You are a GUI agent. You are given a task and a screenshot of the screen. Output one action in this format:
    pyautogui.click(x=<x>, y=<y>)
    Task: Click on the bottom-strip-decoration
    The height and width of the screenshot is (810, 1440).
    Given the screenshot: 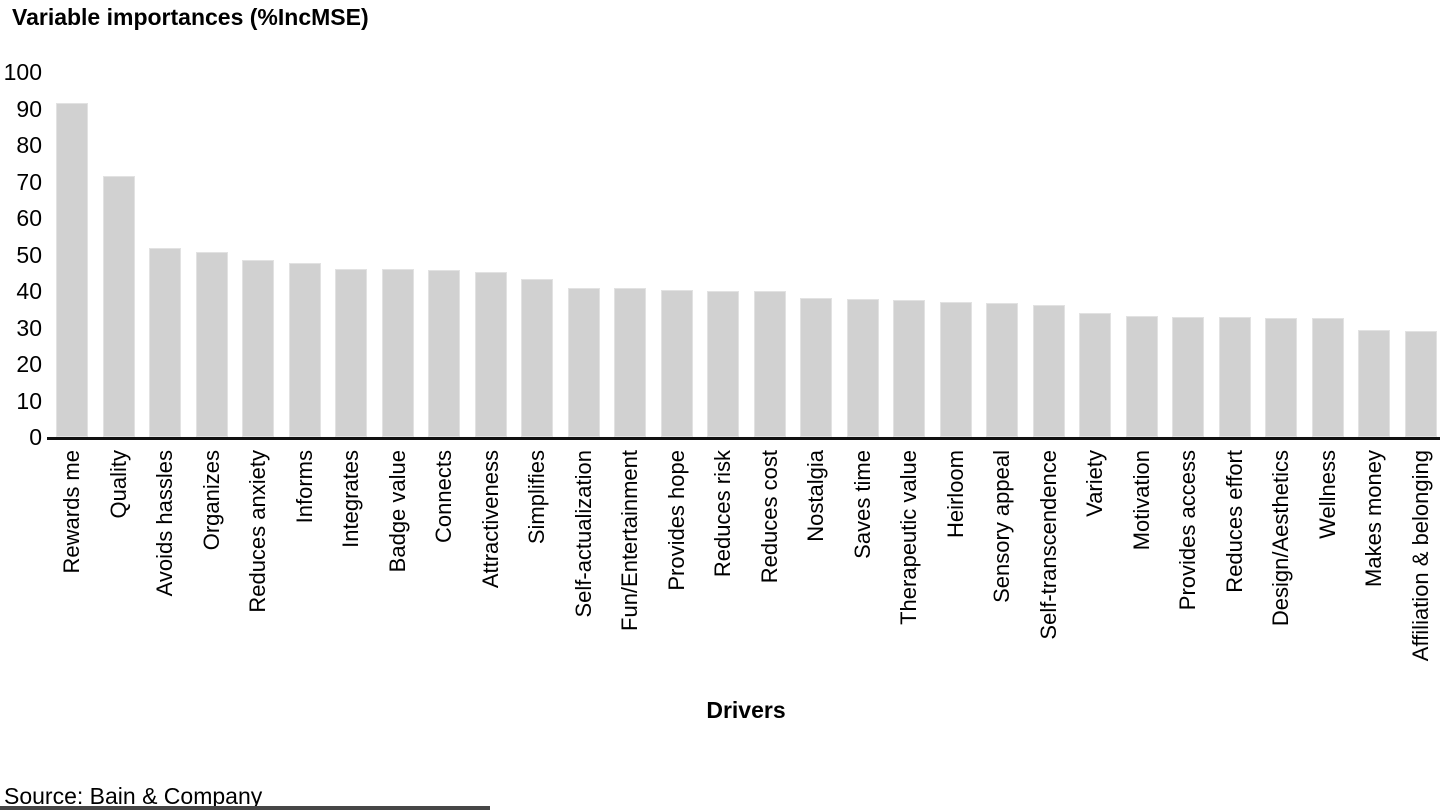 What is the action you would take?
    pyautogui.click(x=245, y=808)
    